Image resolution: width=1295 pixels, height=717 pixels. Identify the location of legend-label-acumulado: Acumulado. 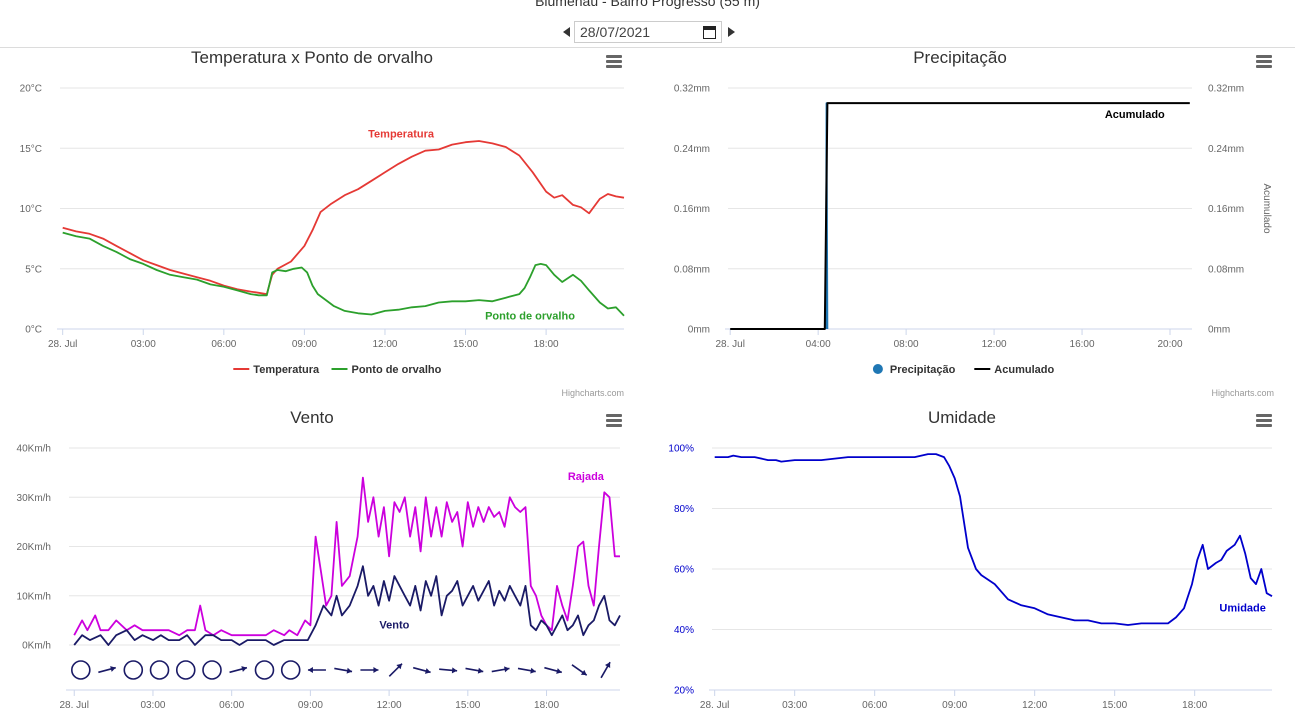
(1024, 370).